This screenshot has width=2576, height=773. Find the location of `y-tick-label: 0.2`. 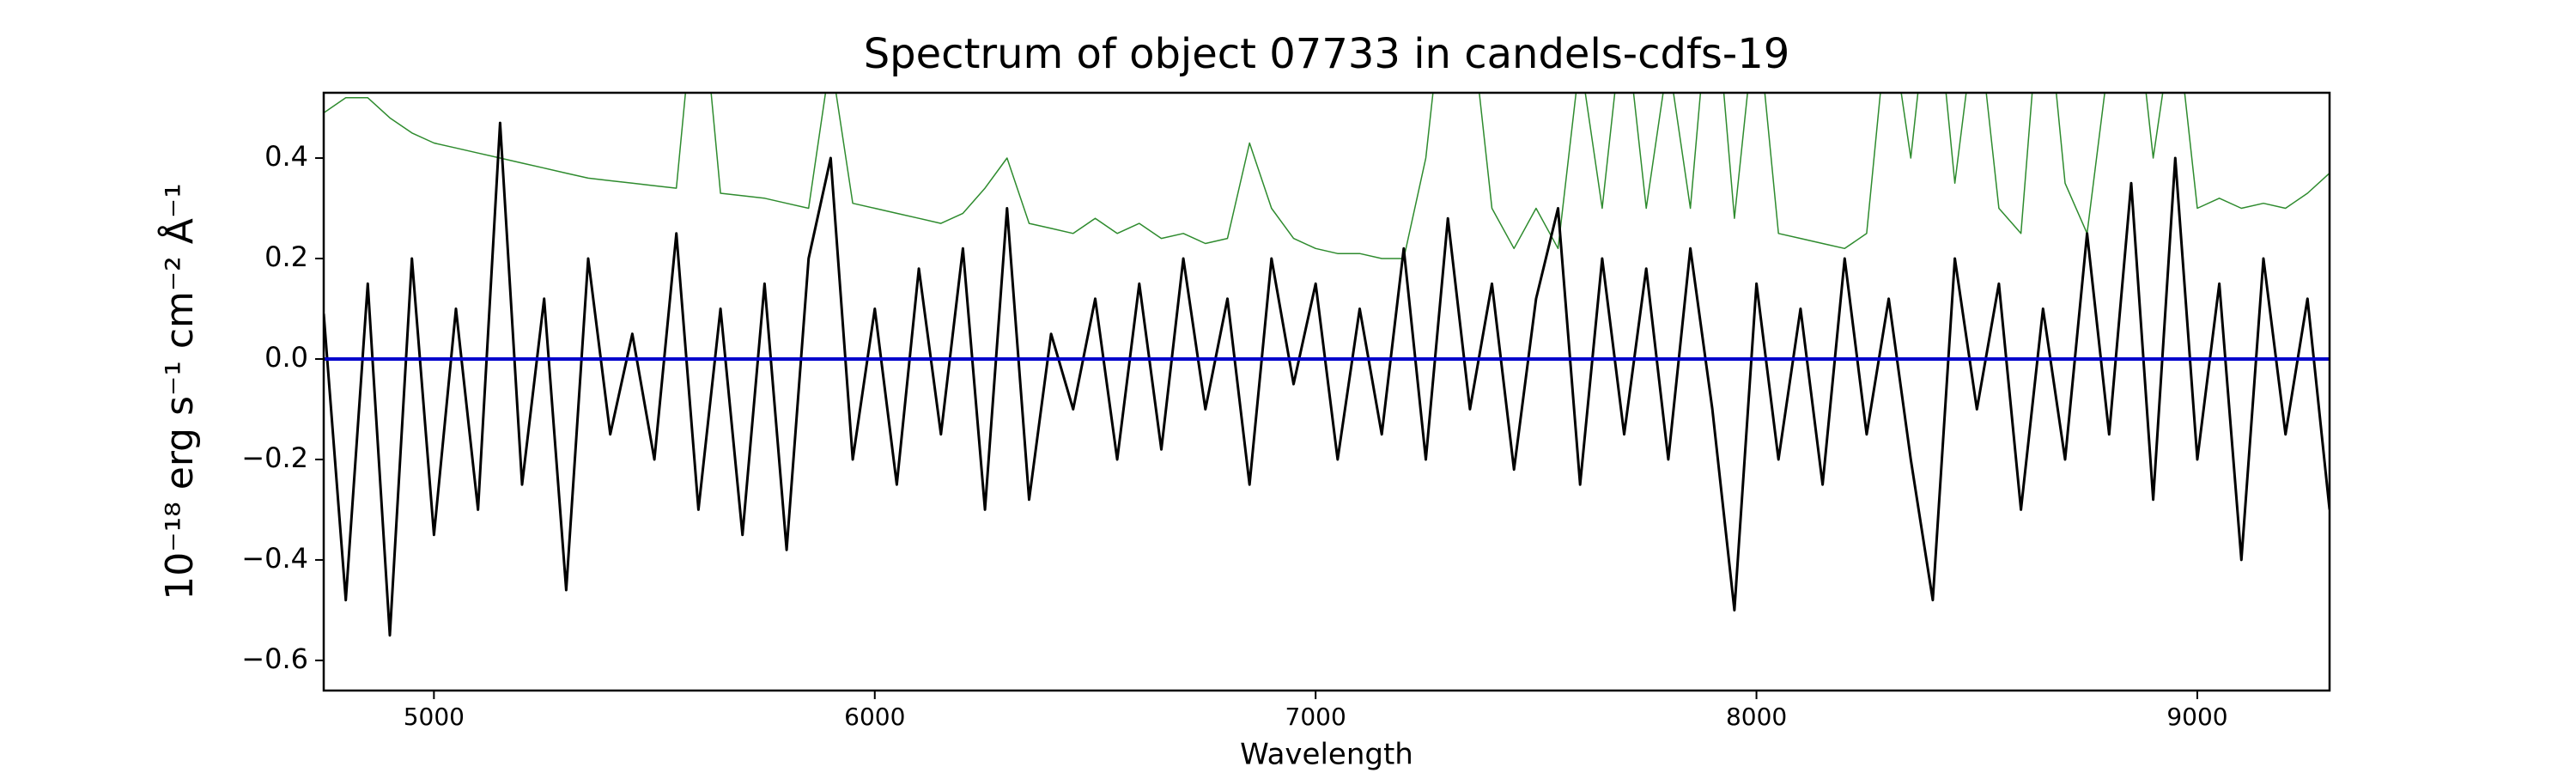

y-tick-label: 0.2 is located at coordinates (286, 256).